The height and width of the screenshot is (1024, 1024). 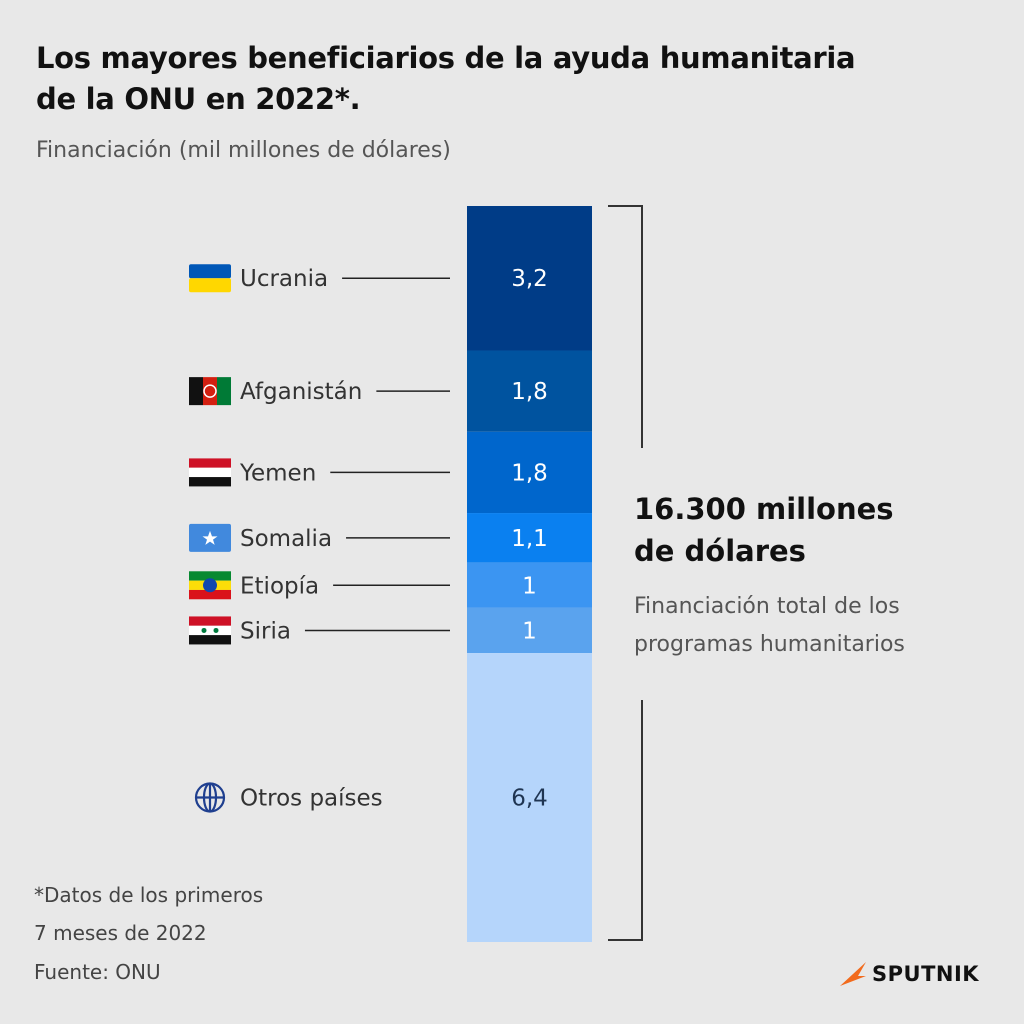 What do you see at coordinates (720, 551) in the screenshot?
I see `total-value-line-2: de dólares` at bounding box center [720, 551].